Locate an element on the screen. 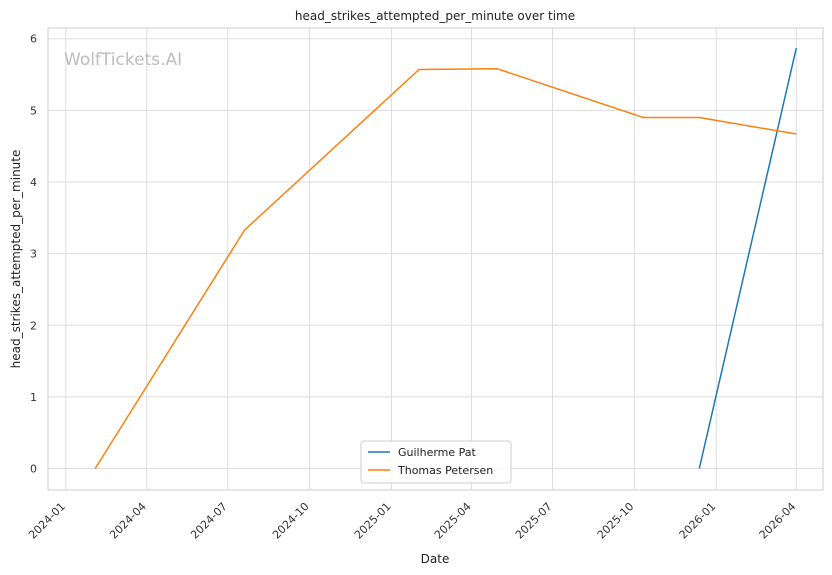 Image resolution: width=832 pixels, height=575 pixels. legend-label: Guilherme Pat is located at coordinates (437, 452).